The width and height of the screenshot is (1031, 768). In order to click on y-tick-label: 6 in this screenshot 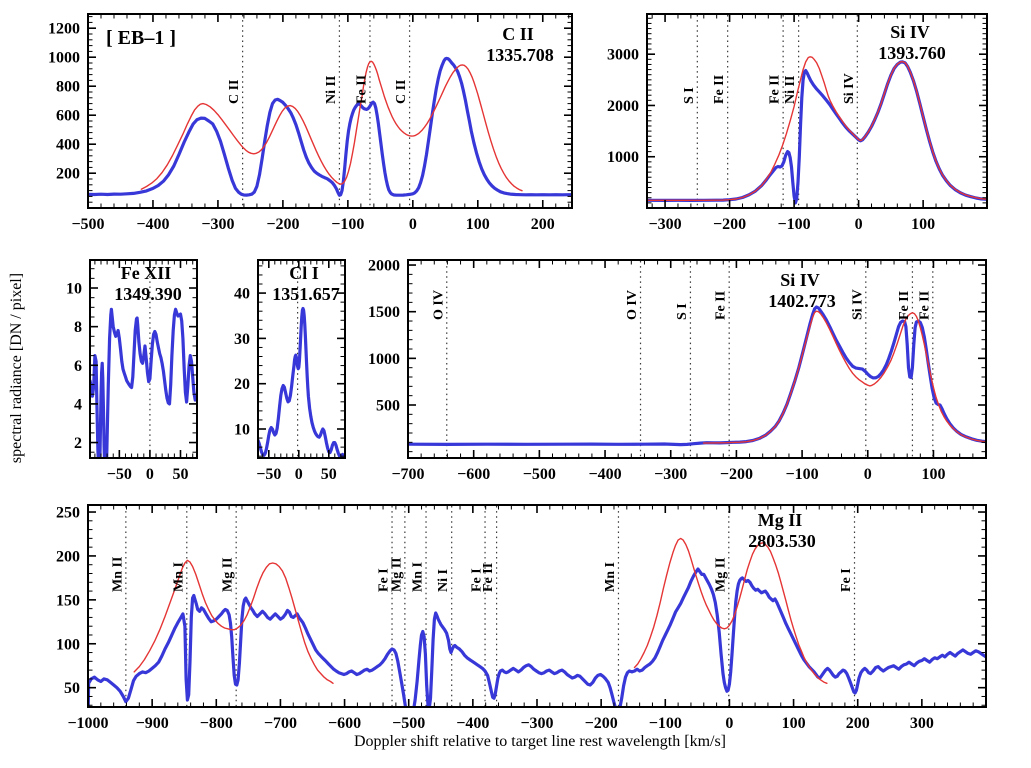, I will do `click(78, 366)`.